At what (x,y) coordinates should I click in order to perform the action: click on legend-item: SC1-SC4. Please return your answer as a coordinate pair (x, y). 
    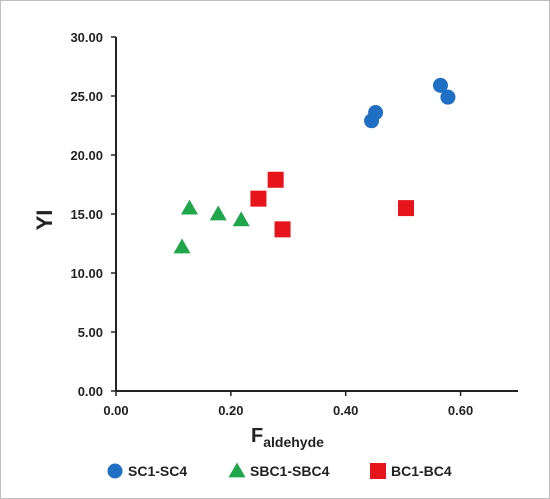
    Looking at the image, I should click on (147, 471).